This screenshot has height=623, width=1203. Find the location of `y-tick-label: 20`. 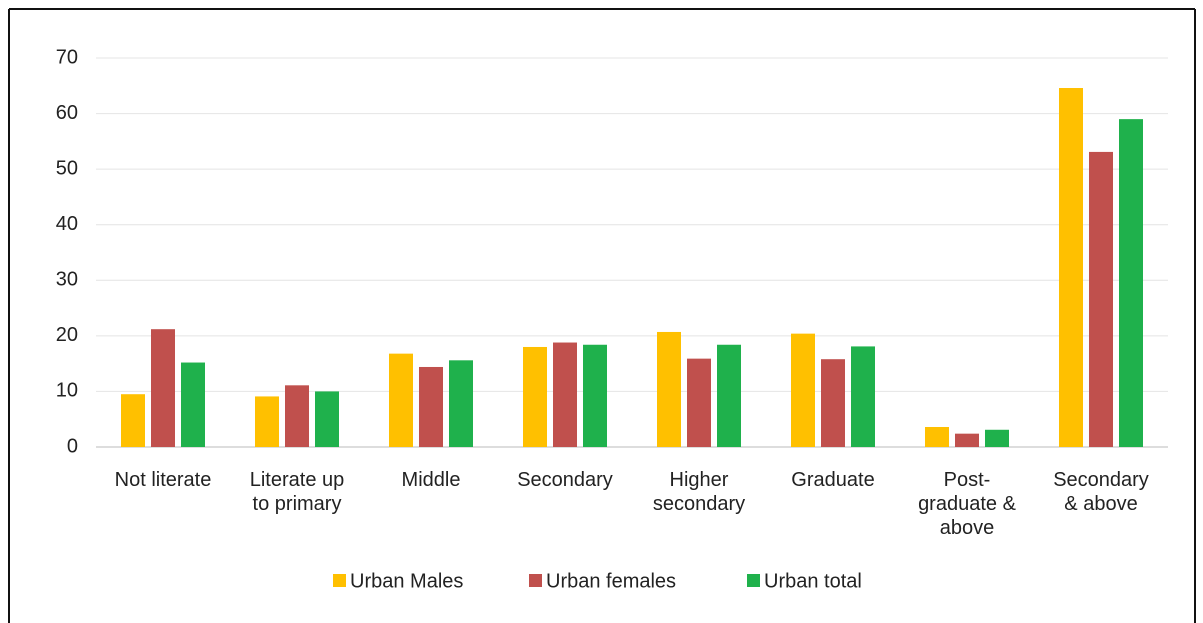

y-tick-label: 20 is located at coordinates (67, 335).